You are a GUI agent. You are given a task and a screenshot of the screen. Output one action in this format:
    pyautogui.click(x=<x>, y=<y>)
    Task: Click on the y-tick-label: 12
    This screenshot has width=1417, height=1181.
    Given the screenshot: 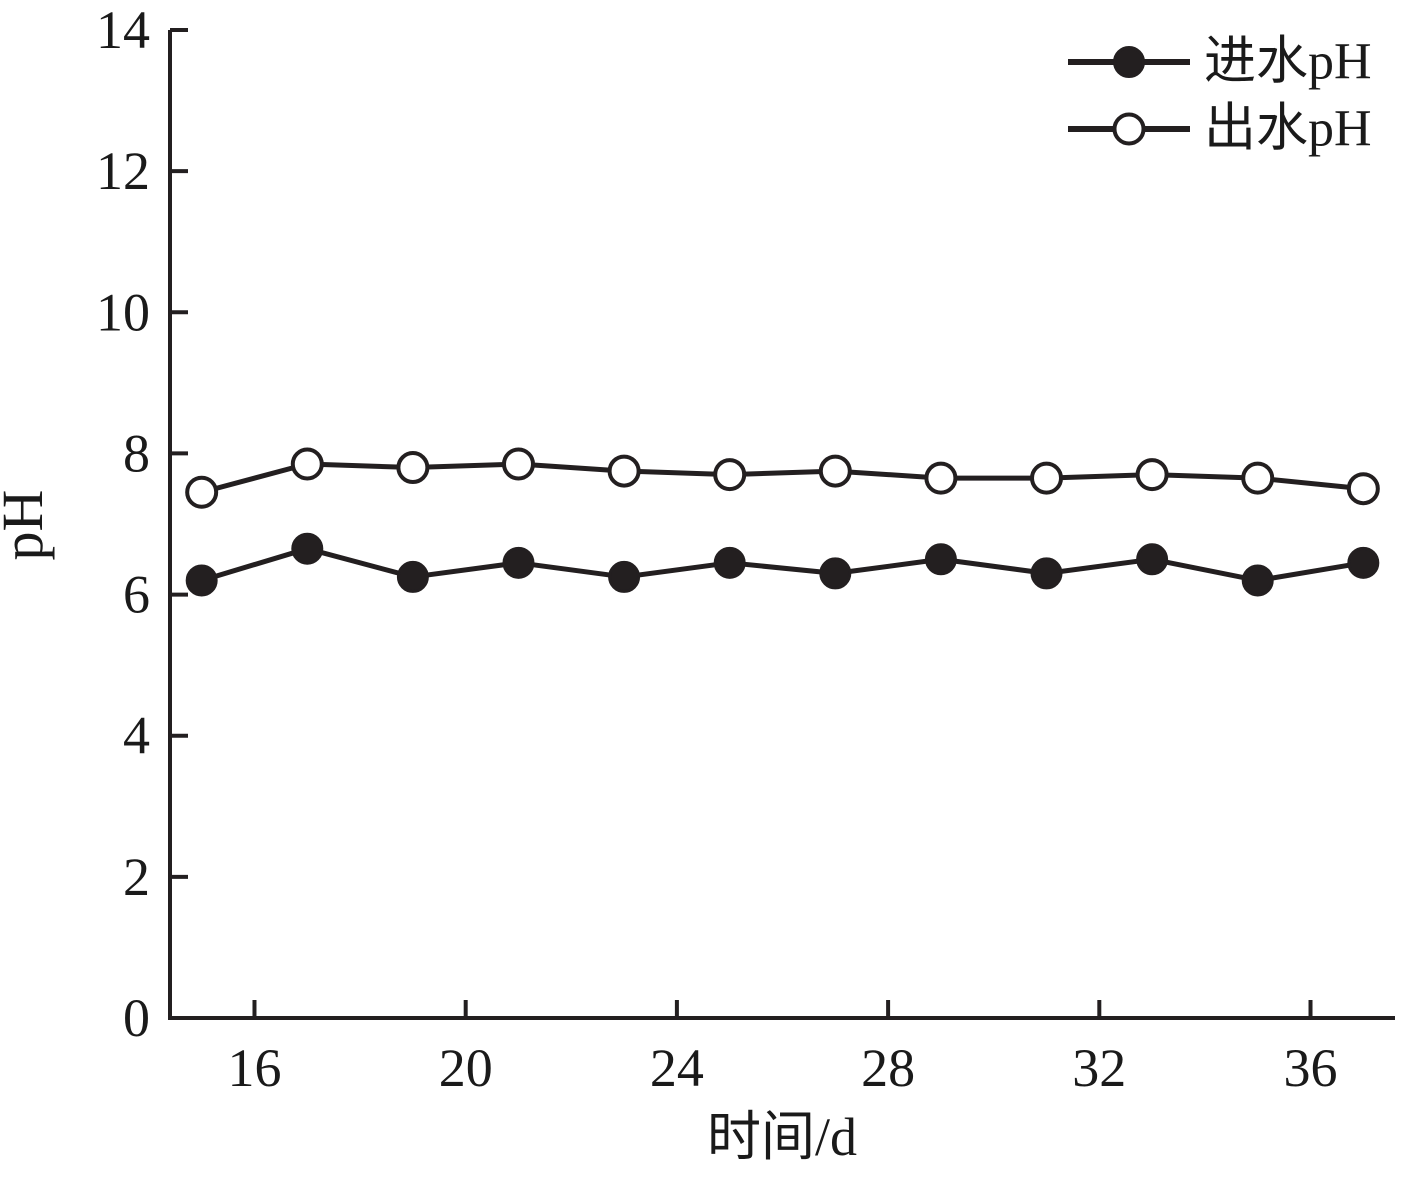 What is the action you would take?
    pyautogui.click(x=123, y=171)
    